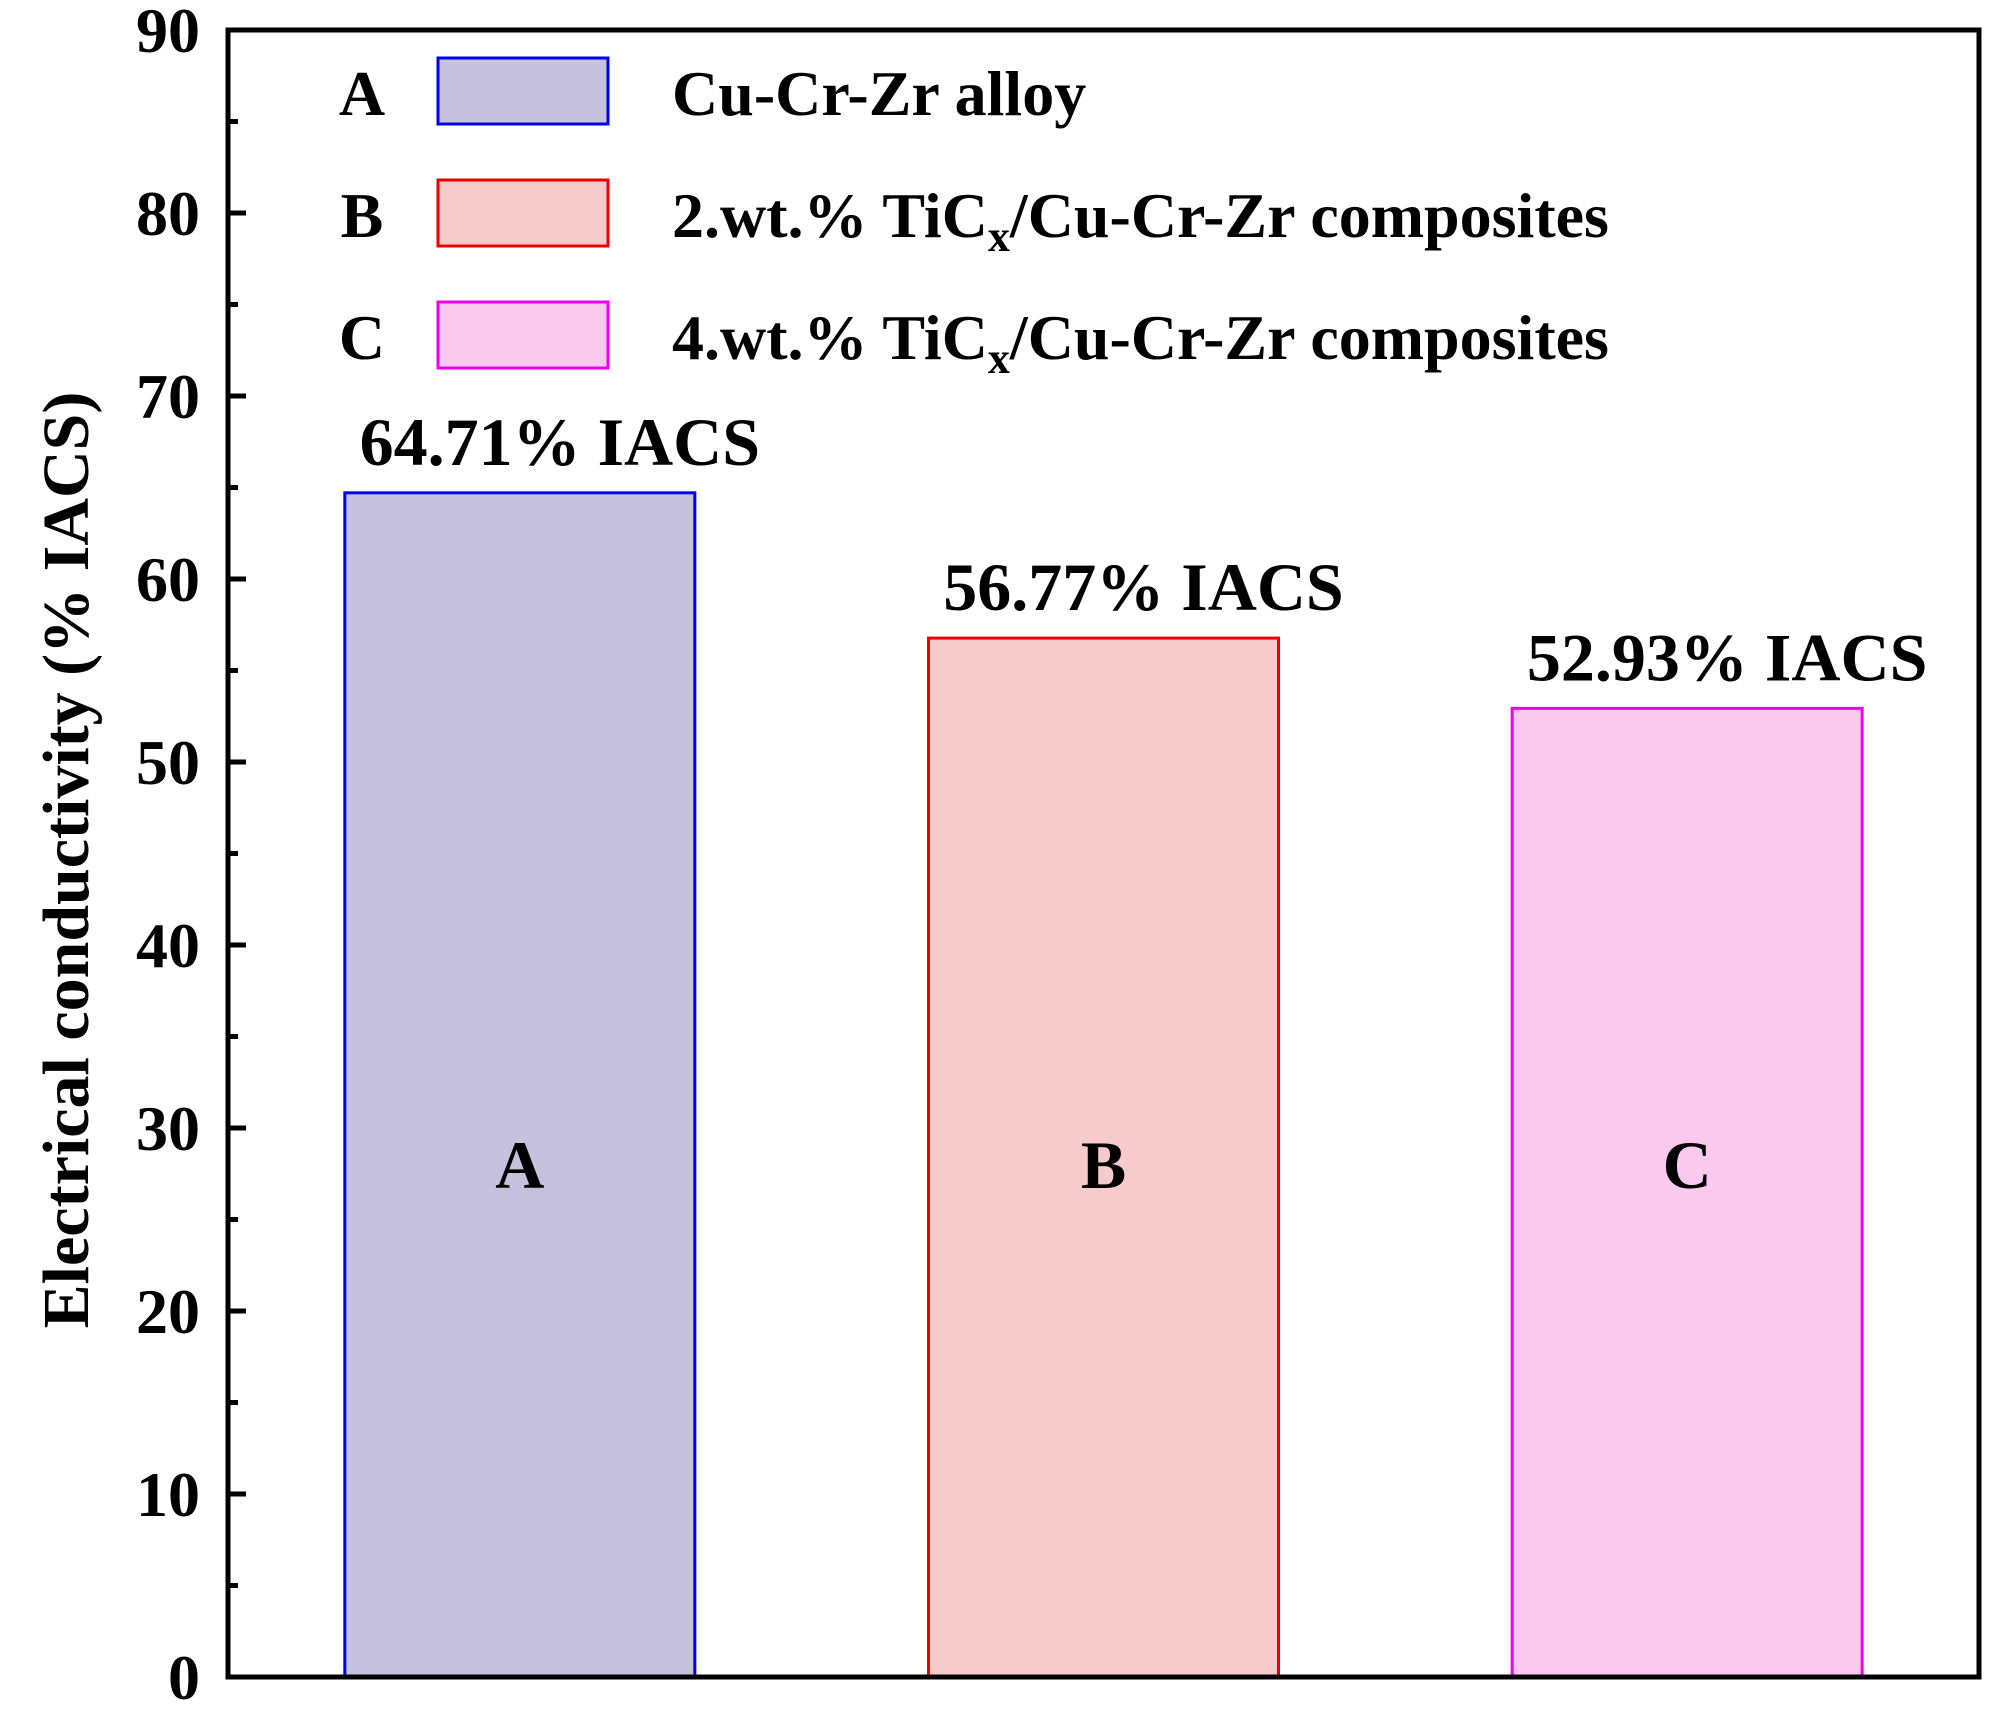  I want to click on bar-c, so click(1687, 1192).